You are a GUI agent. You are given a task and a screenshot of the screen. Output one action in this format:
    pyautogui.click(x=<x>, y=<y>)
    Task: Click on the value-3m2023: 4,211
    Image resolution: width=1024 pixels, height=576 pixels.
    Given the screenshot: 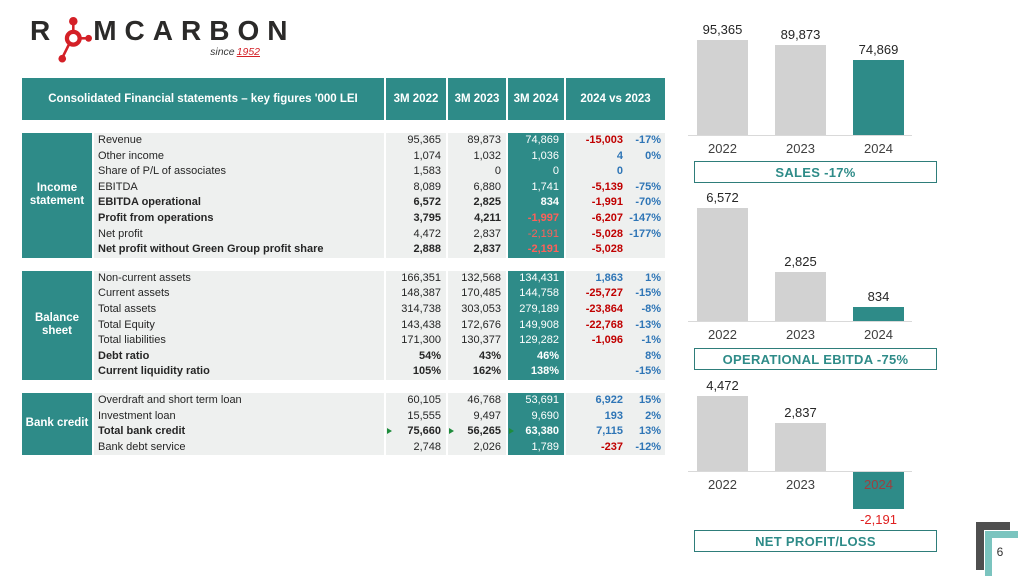 What is the action you would take?
    pyautogui.click(x=478, y=218)
    